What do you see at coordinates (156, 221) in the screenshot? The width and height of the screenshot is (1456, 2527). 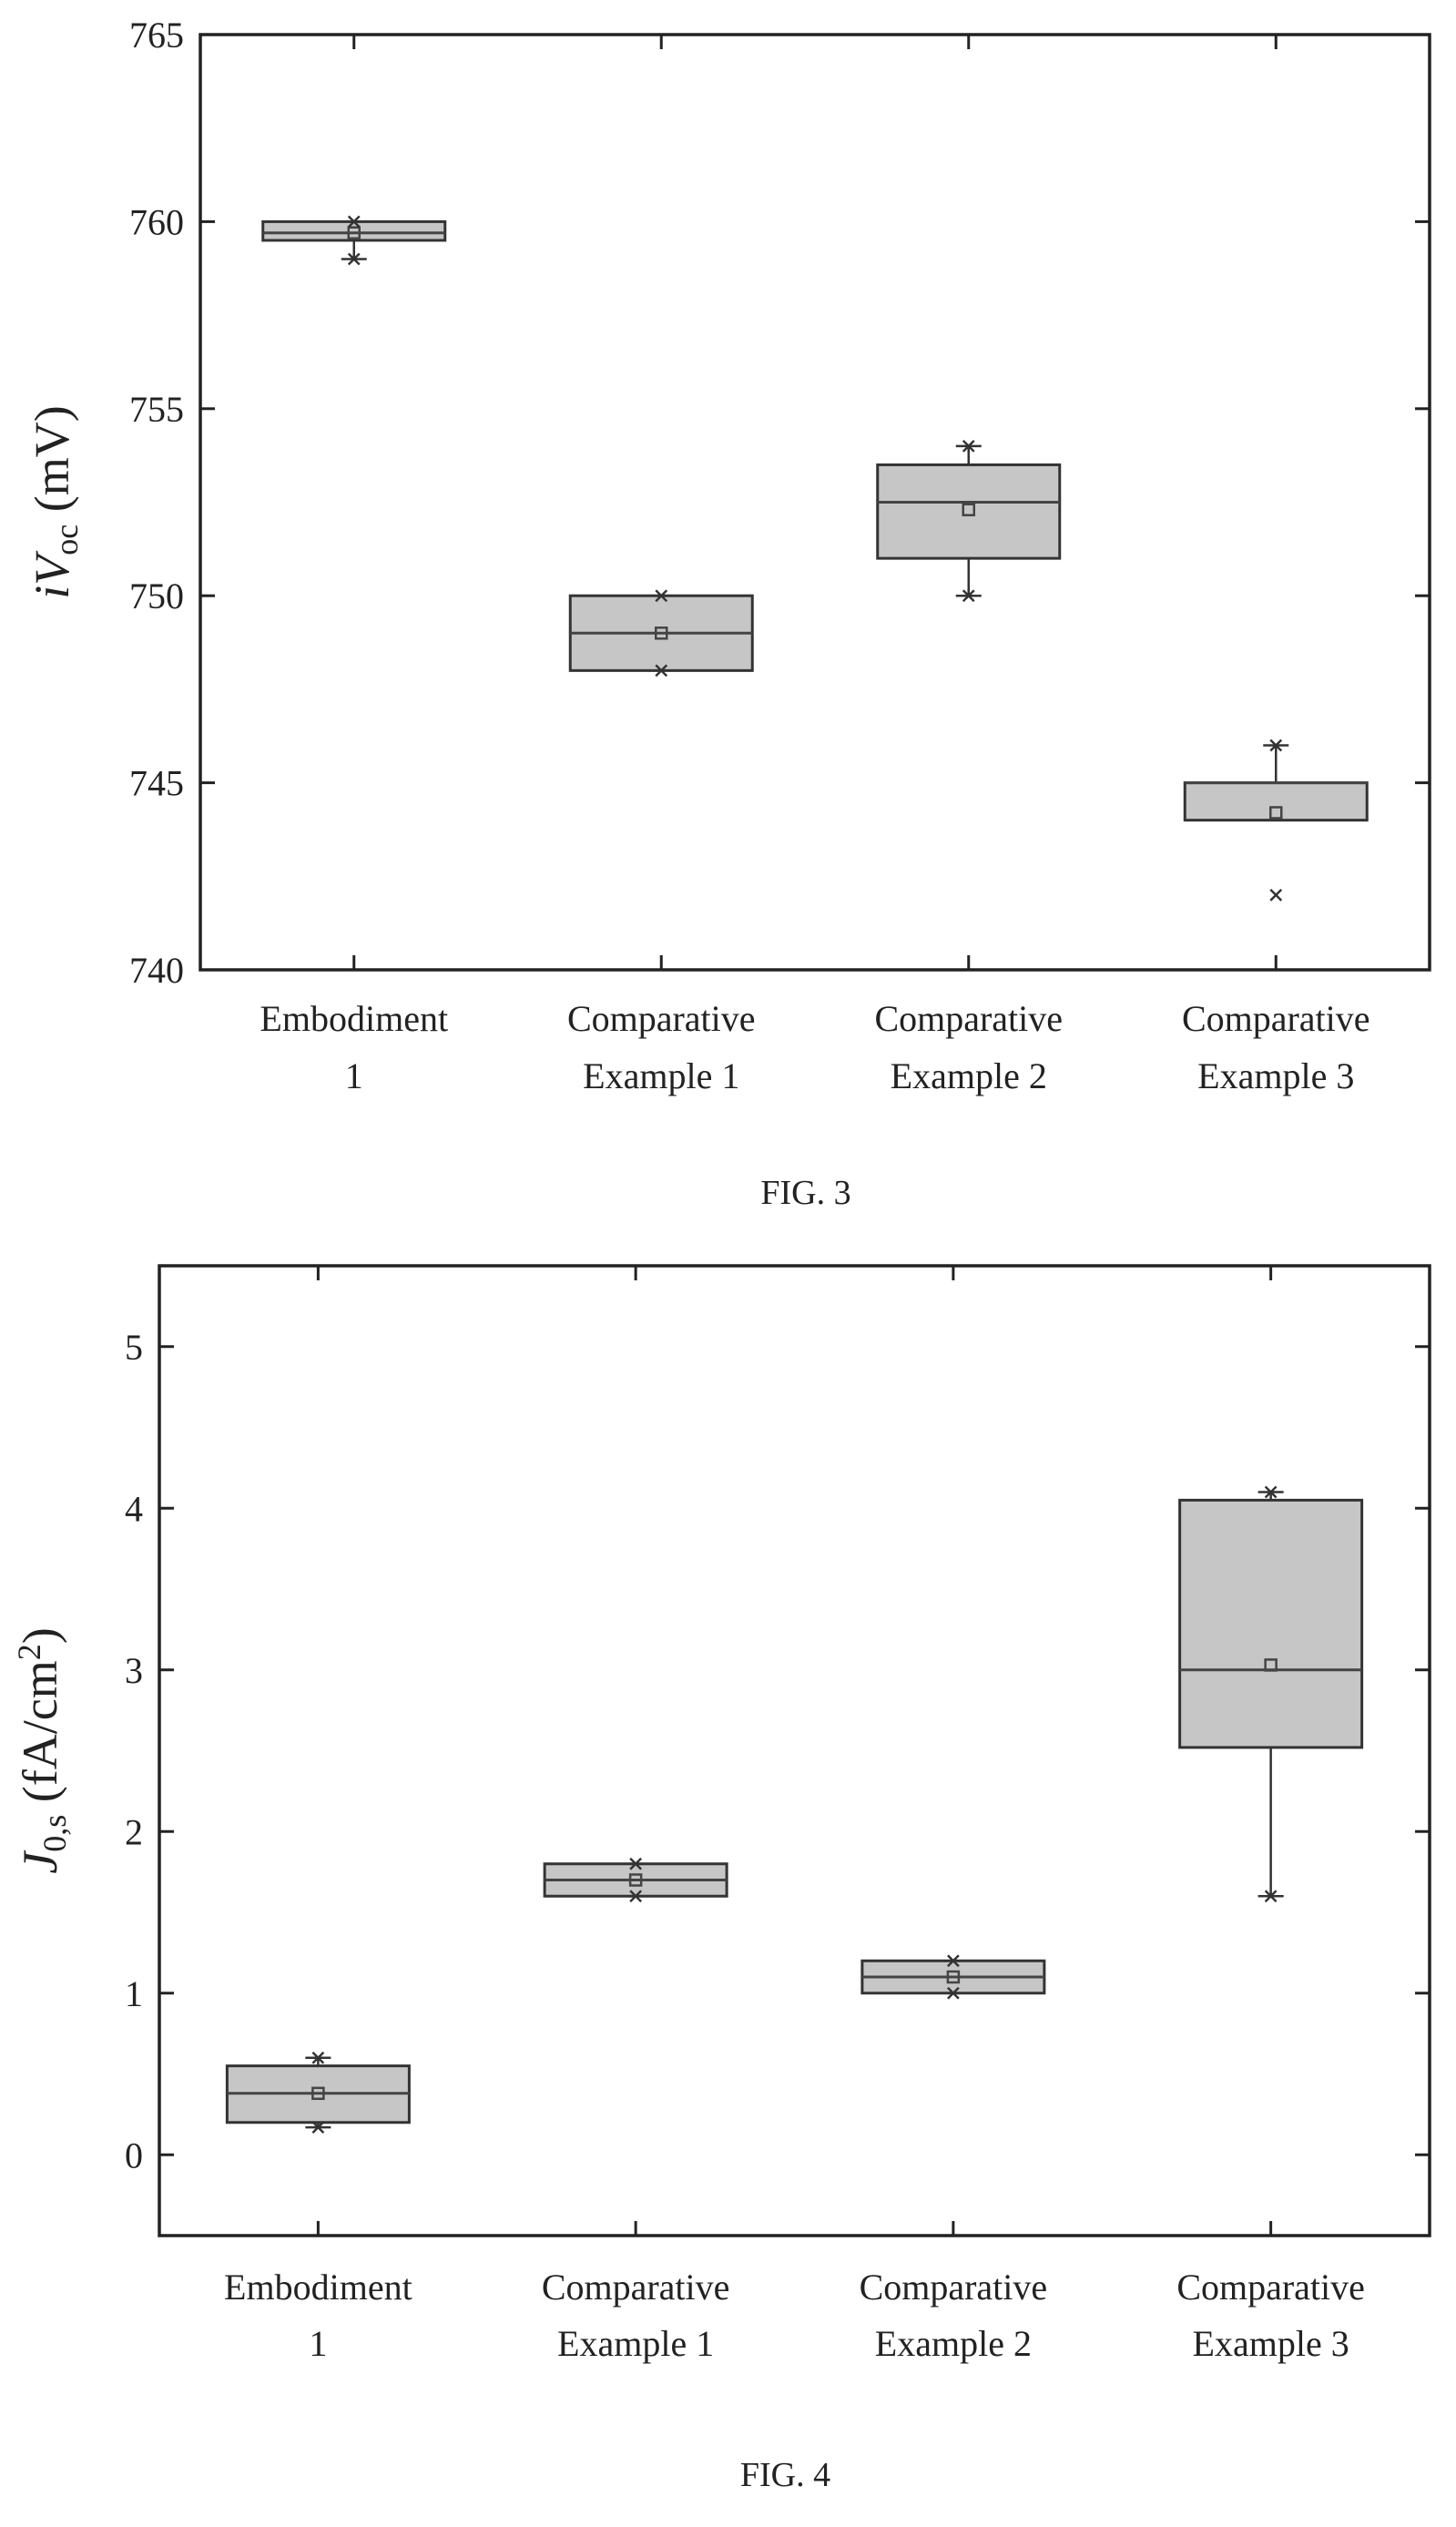 I see `y-tick-label: 760` at bounding box center [156, 221].